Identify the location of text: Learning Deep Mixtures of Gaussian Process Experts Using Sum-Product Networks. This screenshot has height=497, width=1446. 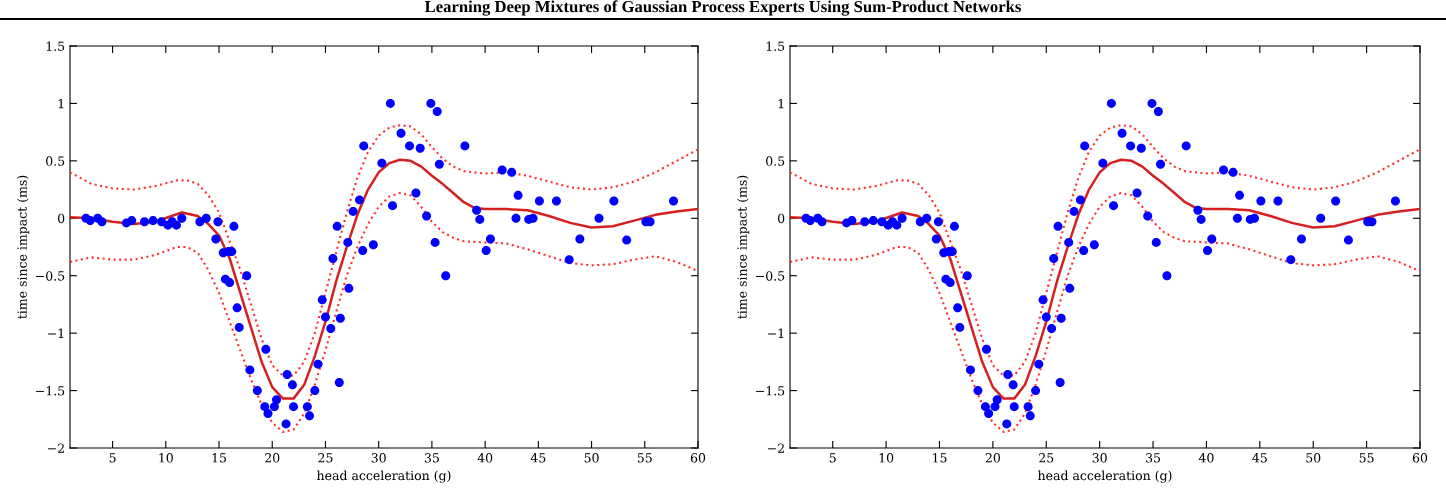
(722, 8).